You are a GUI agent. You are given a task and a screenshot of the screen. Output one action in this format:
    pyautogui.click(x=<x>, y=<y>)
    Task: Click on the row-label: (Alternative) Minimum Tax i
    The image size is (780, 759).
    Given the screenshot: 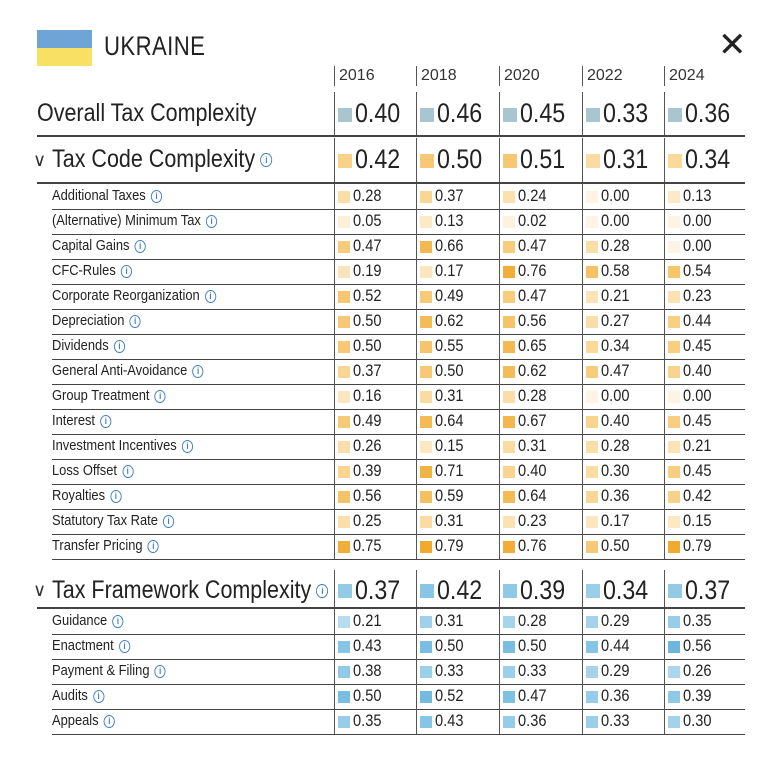 What is the action you would take?
    pyautogui.click(x=135, y=220)
    